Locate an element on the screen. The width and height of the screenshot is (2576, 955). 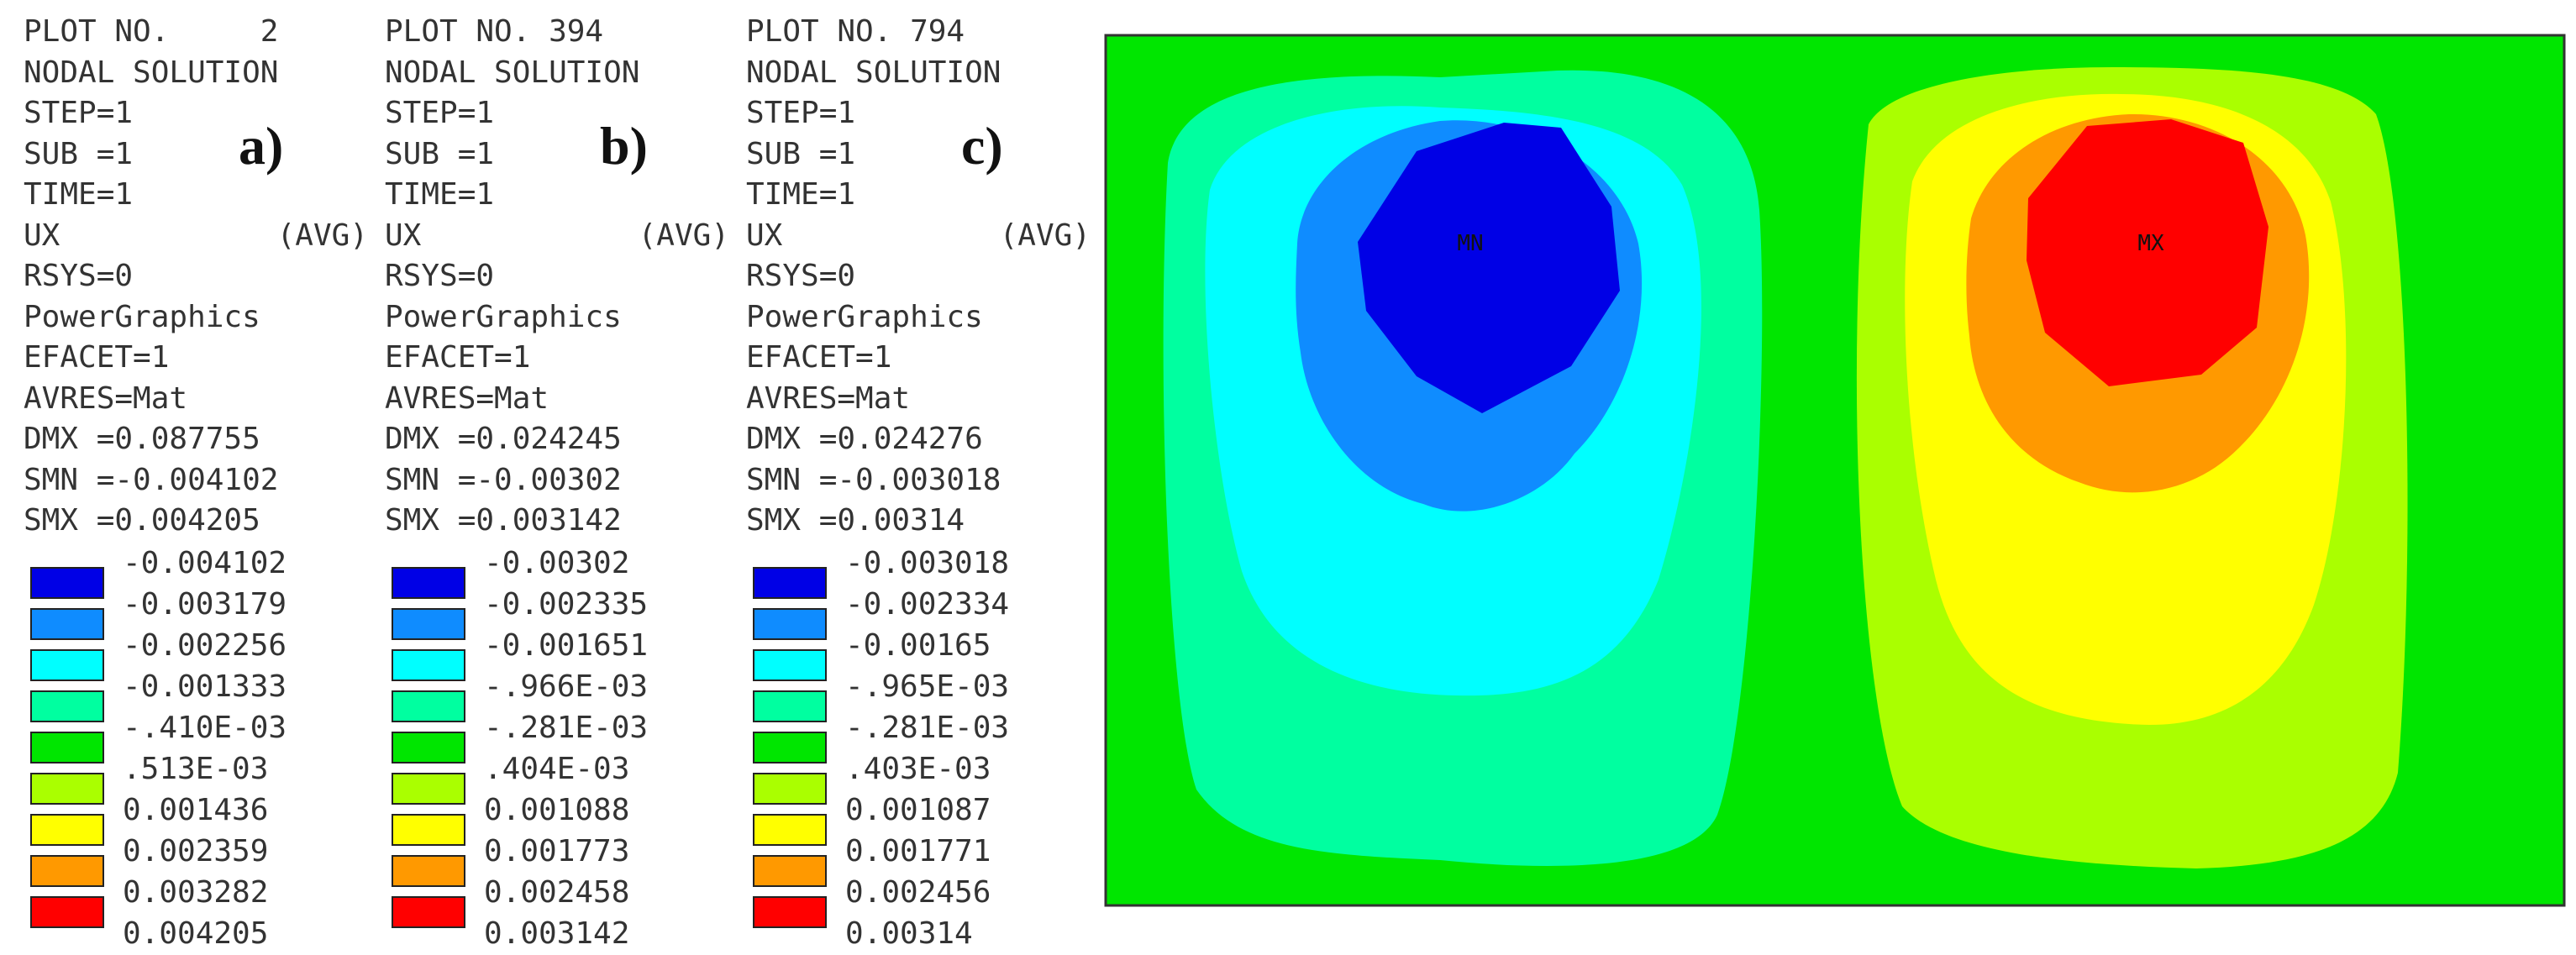
scale-row: 0.002458 is located at coordinates (561, 900).